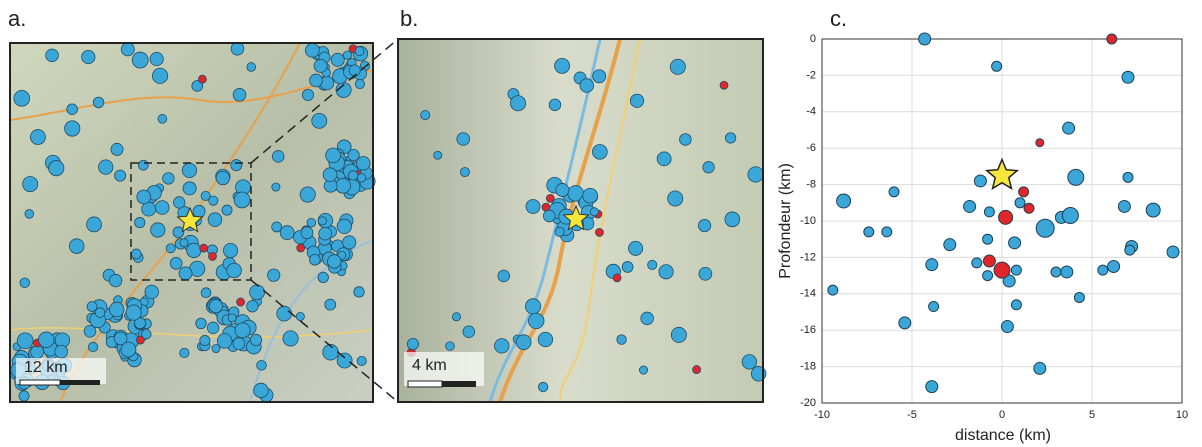 The width and height of the screenshot is (1202, 447). What do you see at coordinates (1182, 415) in the screenshot?
I see `x-tick-label: 10` at bounding box center [1182, 415].